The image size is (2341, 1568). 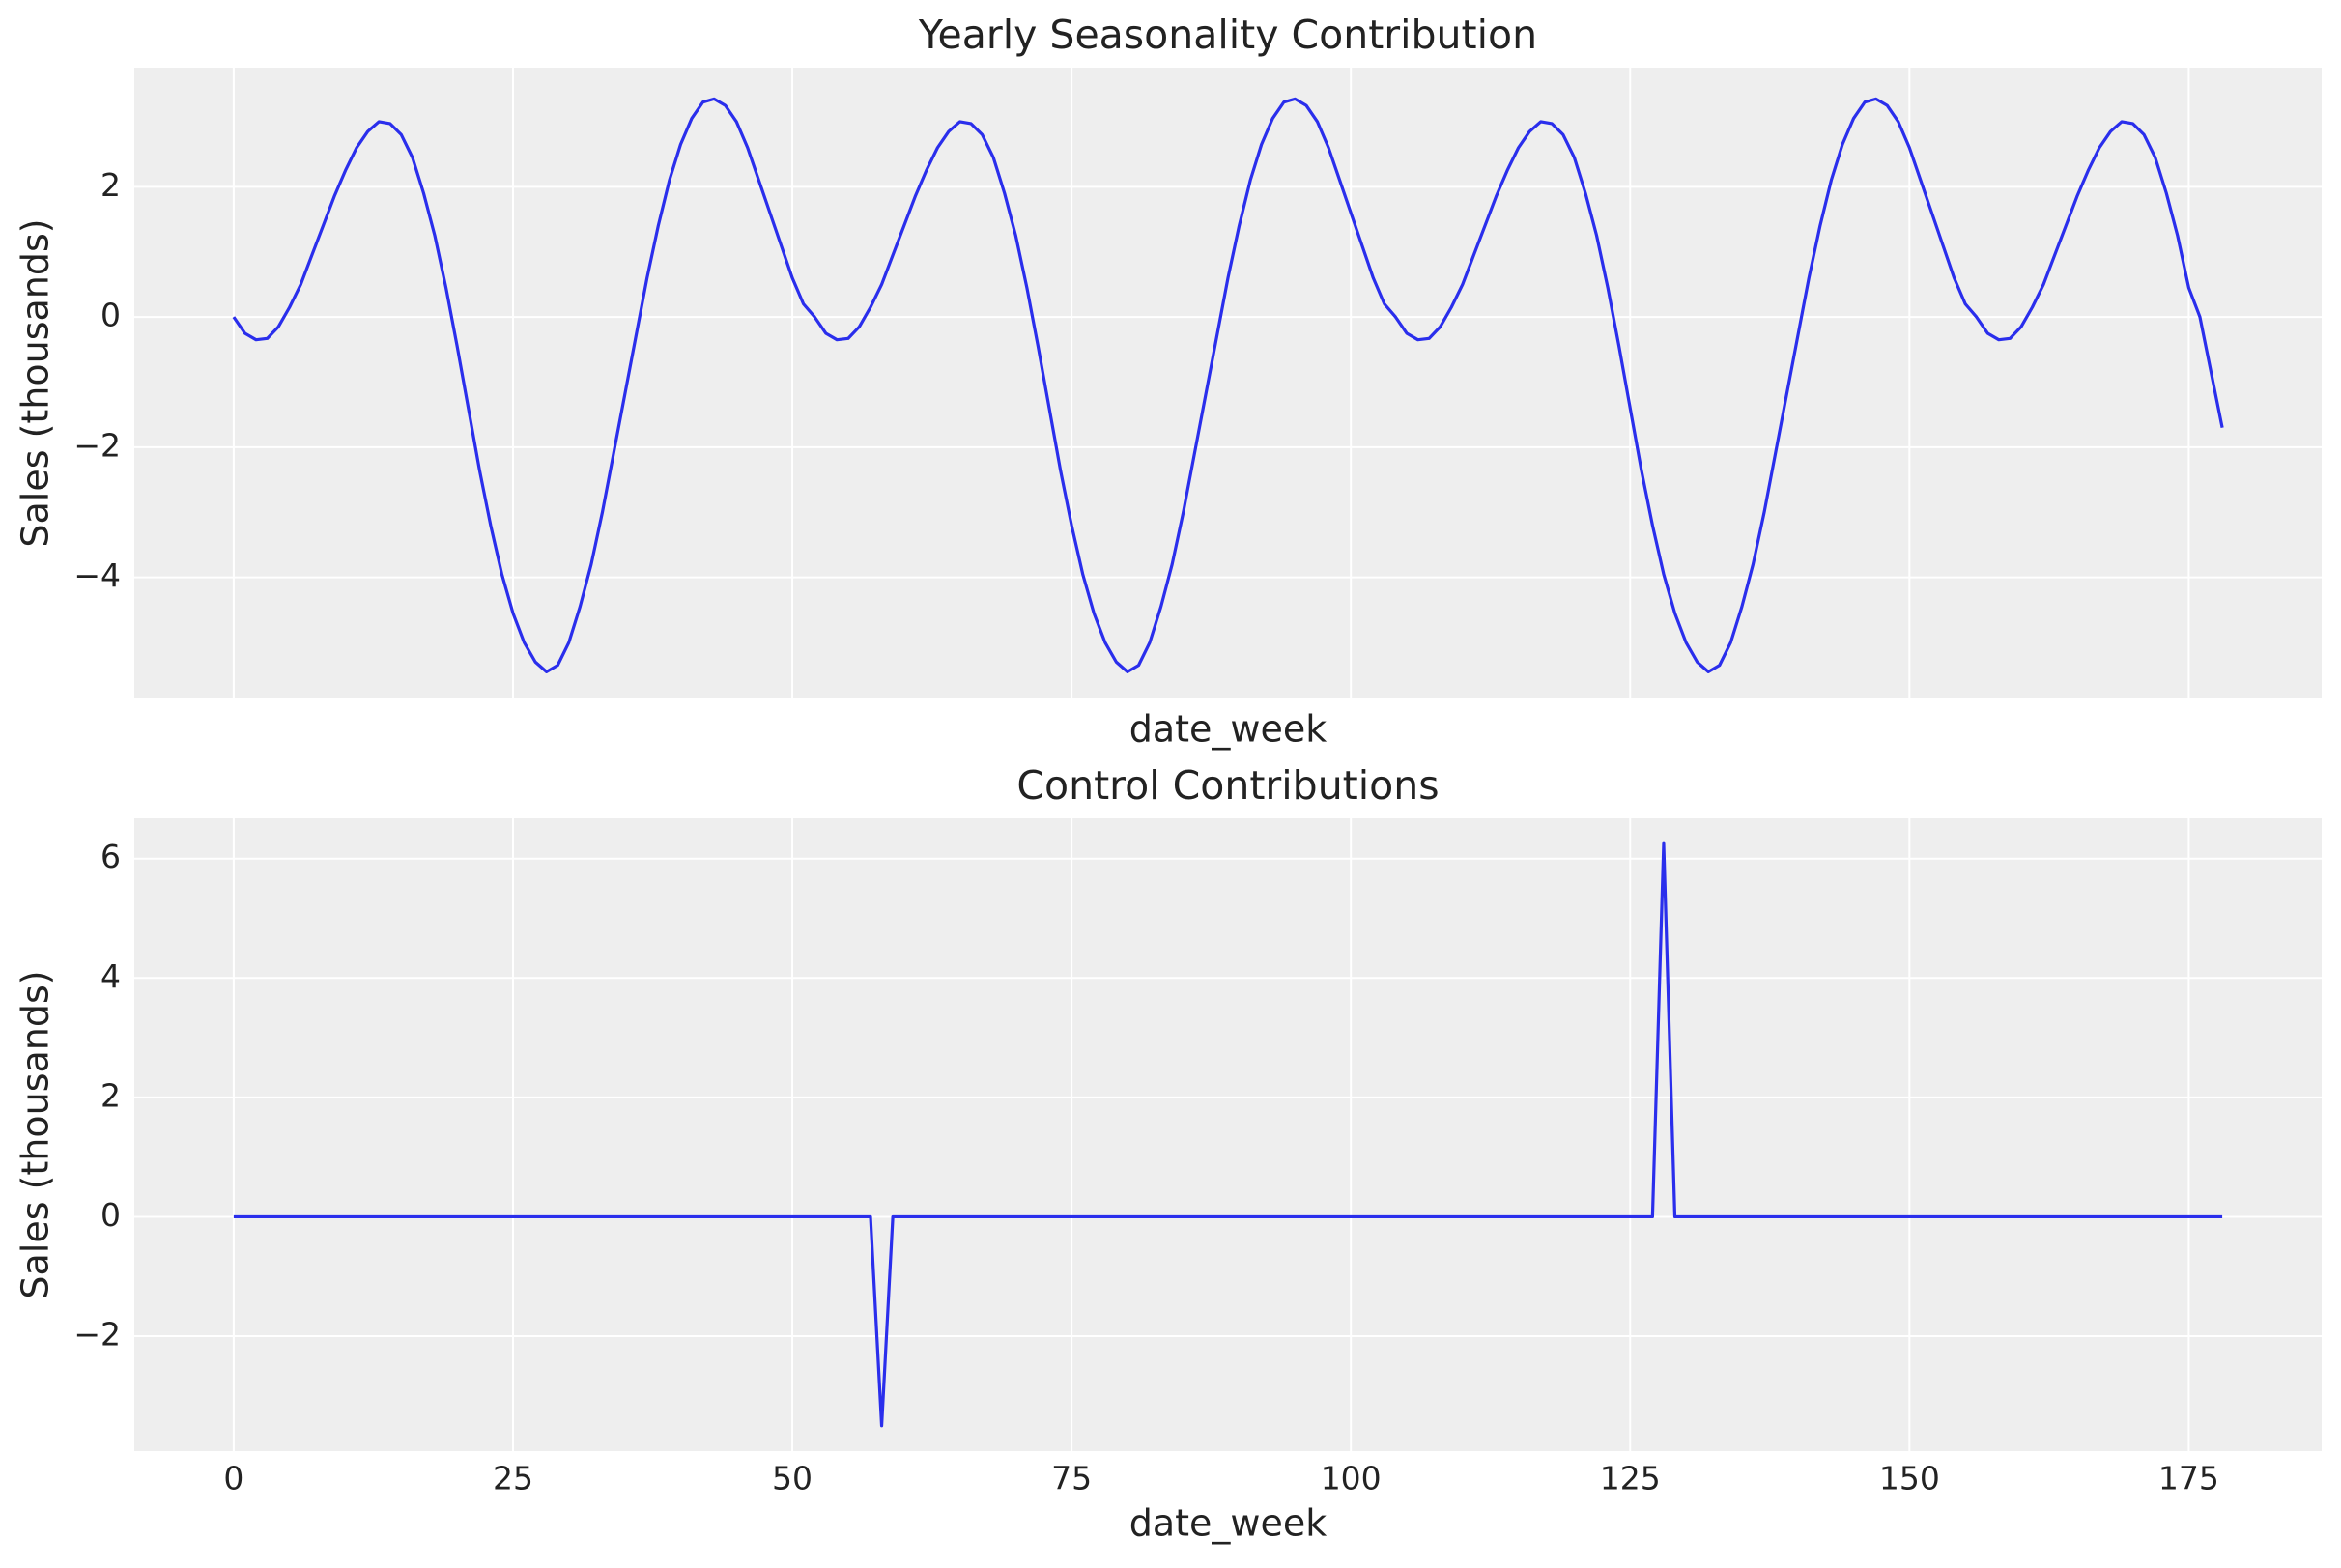 What do you see at coordinates (1071, 1478) in the screenshot?
I see `x-tick-label: 75` at bounding box center [1071, 1478].